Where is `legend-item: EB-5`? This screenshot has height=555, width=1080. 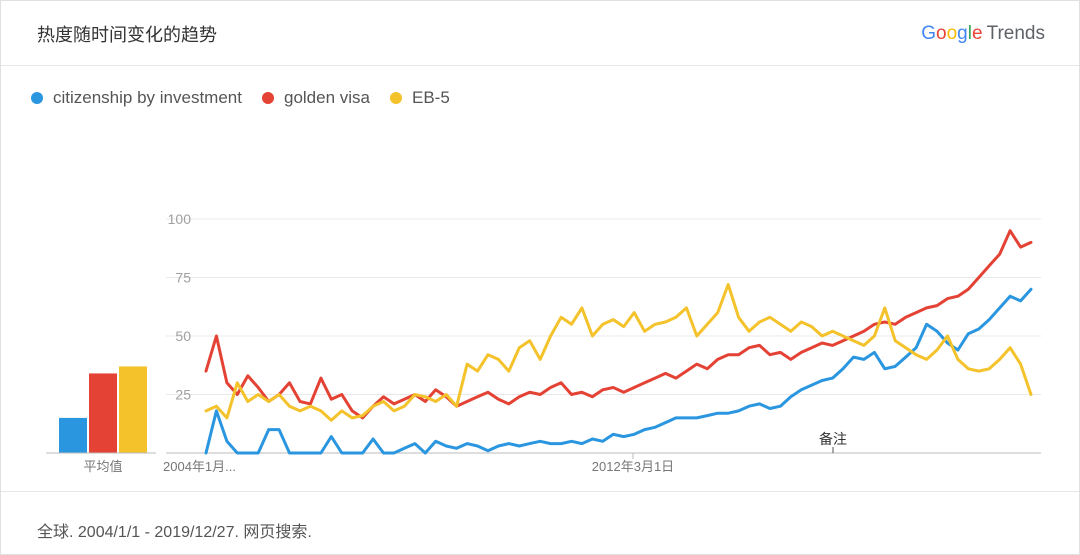 legend-item: EB-5 is located at coordinates (420, 98).